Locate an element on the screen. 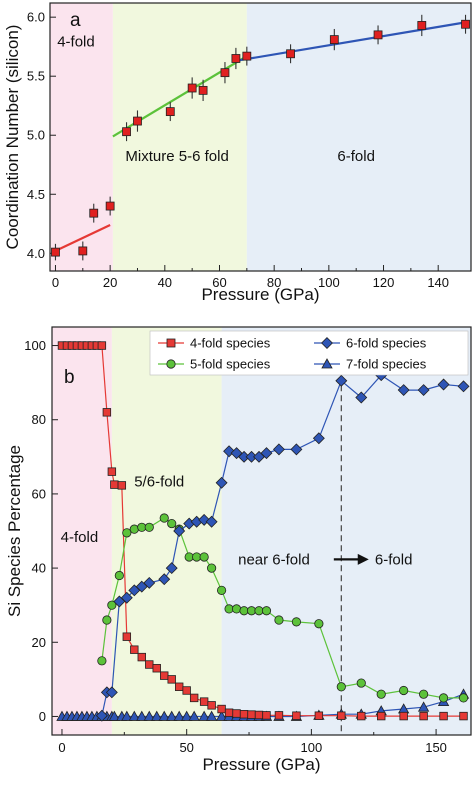  panel-a-x-tick-label: 0 is located at coordinates (55, 282).